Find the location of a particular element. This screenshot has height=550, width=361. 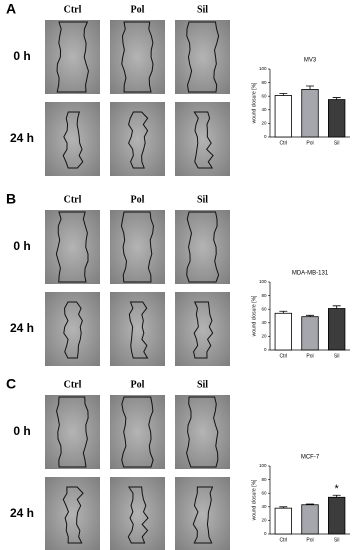

significance-mark: * is located at coordinates (337, 489).